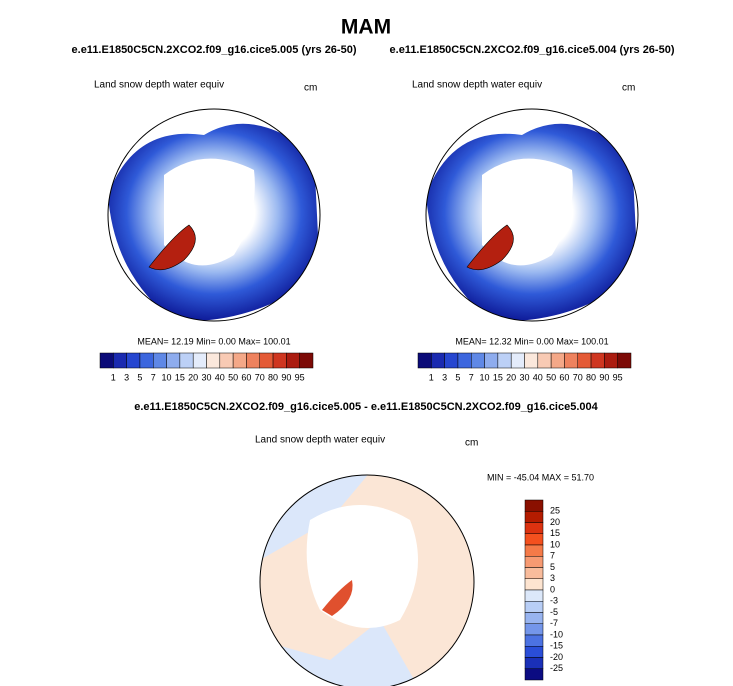 This screenshot has height=686, width=733. Describe the element at coordinates (206, 377) in the screenshot. I see `colorbar-label: 30` at that location.